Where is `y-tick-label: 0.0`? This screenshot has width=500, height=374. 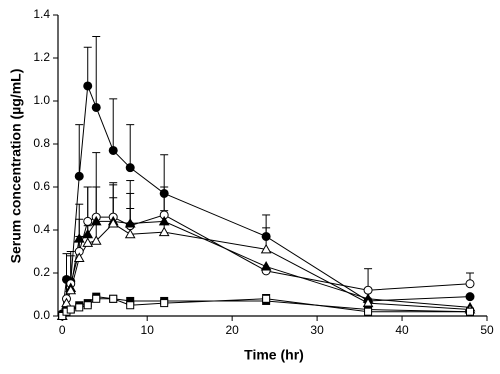 y-tick-label: 0.0 is located at coordinates (41, 315).